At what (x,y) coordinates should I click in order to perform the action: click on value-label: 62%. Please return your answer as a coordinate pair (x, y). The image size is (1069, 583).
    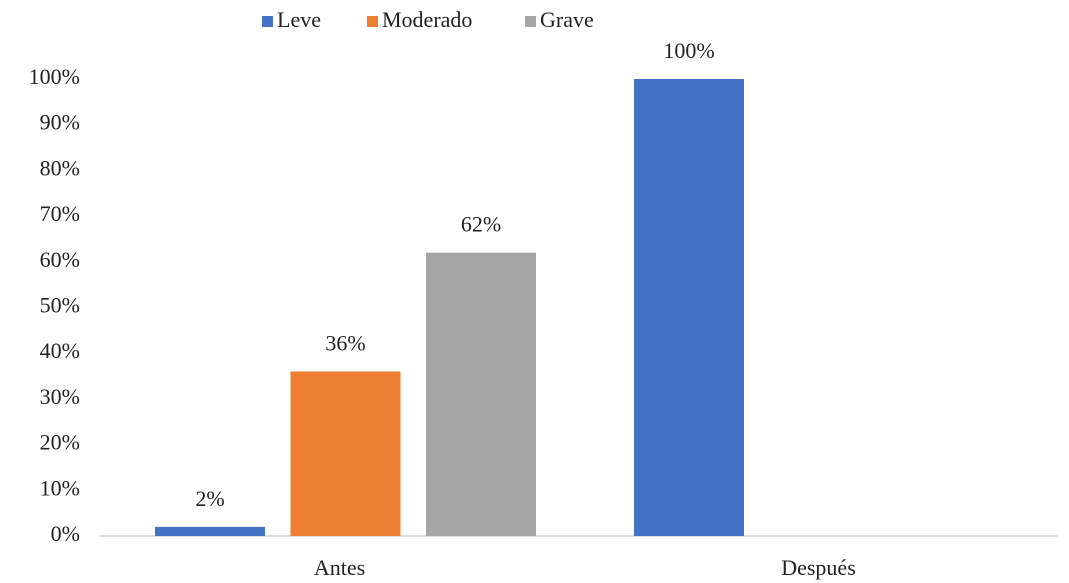
    Looking at the image, I should click on (481, 224).